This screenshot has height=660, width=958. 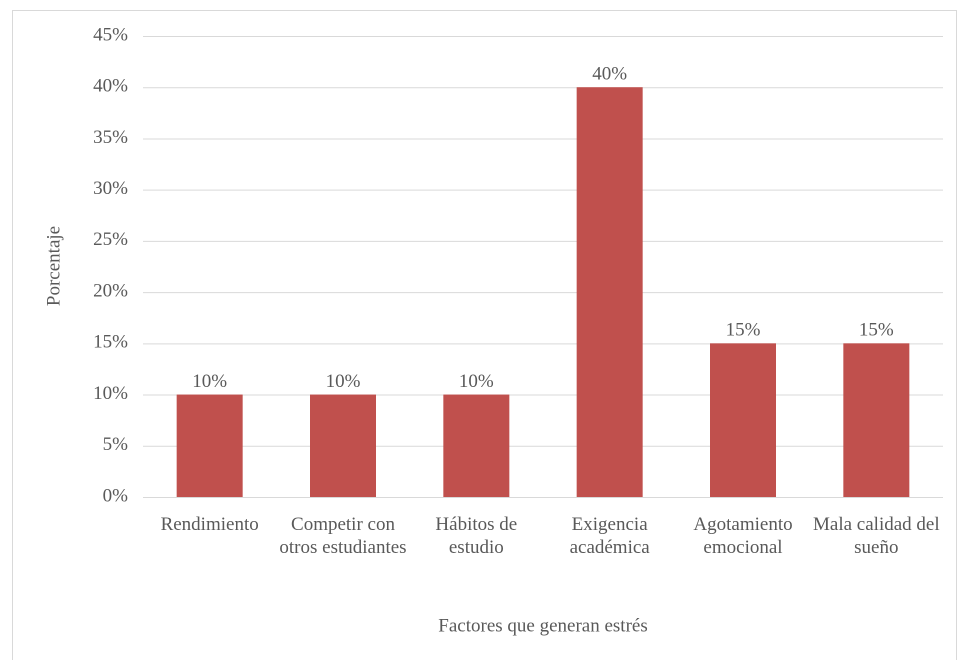 What do you see at coordinates (743, 536) in the screenshot?
I see `x-tick-label: Agotamiento emocional` at bounding box center [743, 536].